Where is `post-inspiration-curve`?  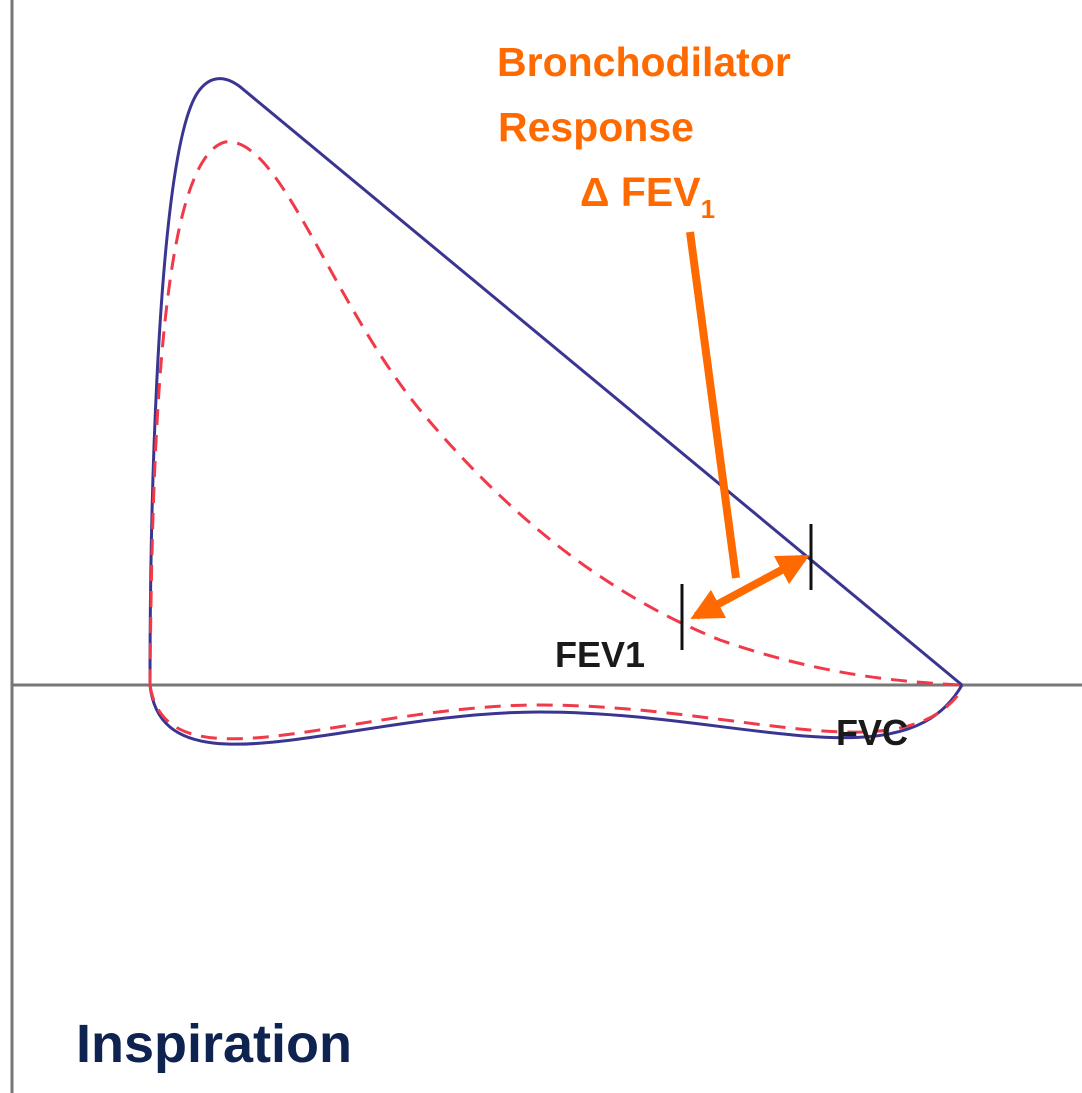 post-inspiration-curve is located at coordinates (556, 715).